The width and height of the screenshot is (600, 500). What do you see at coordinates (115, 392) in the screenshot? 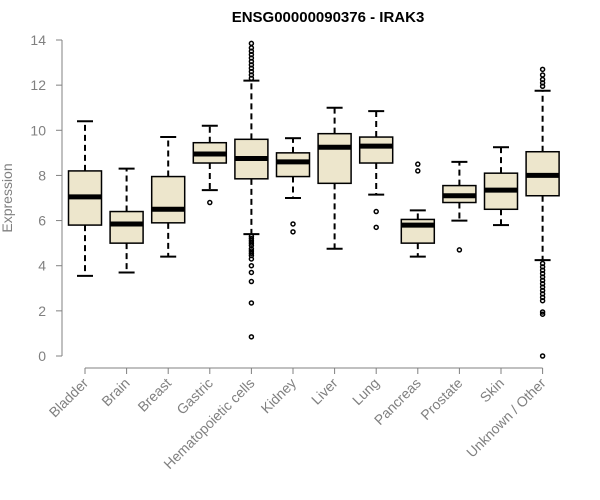
I see `x-tick-label: Brain` at bounding box center [115, 392].